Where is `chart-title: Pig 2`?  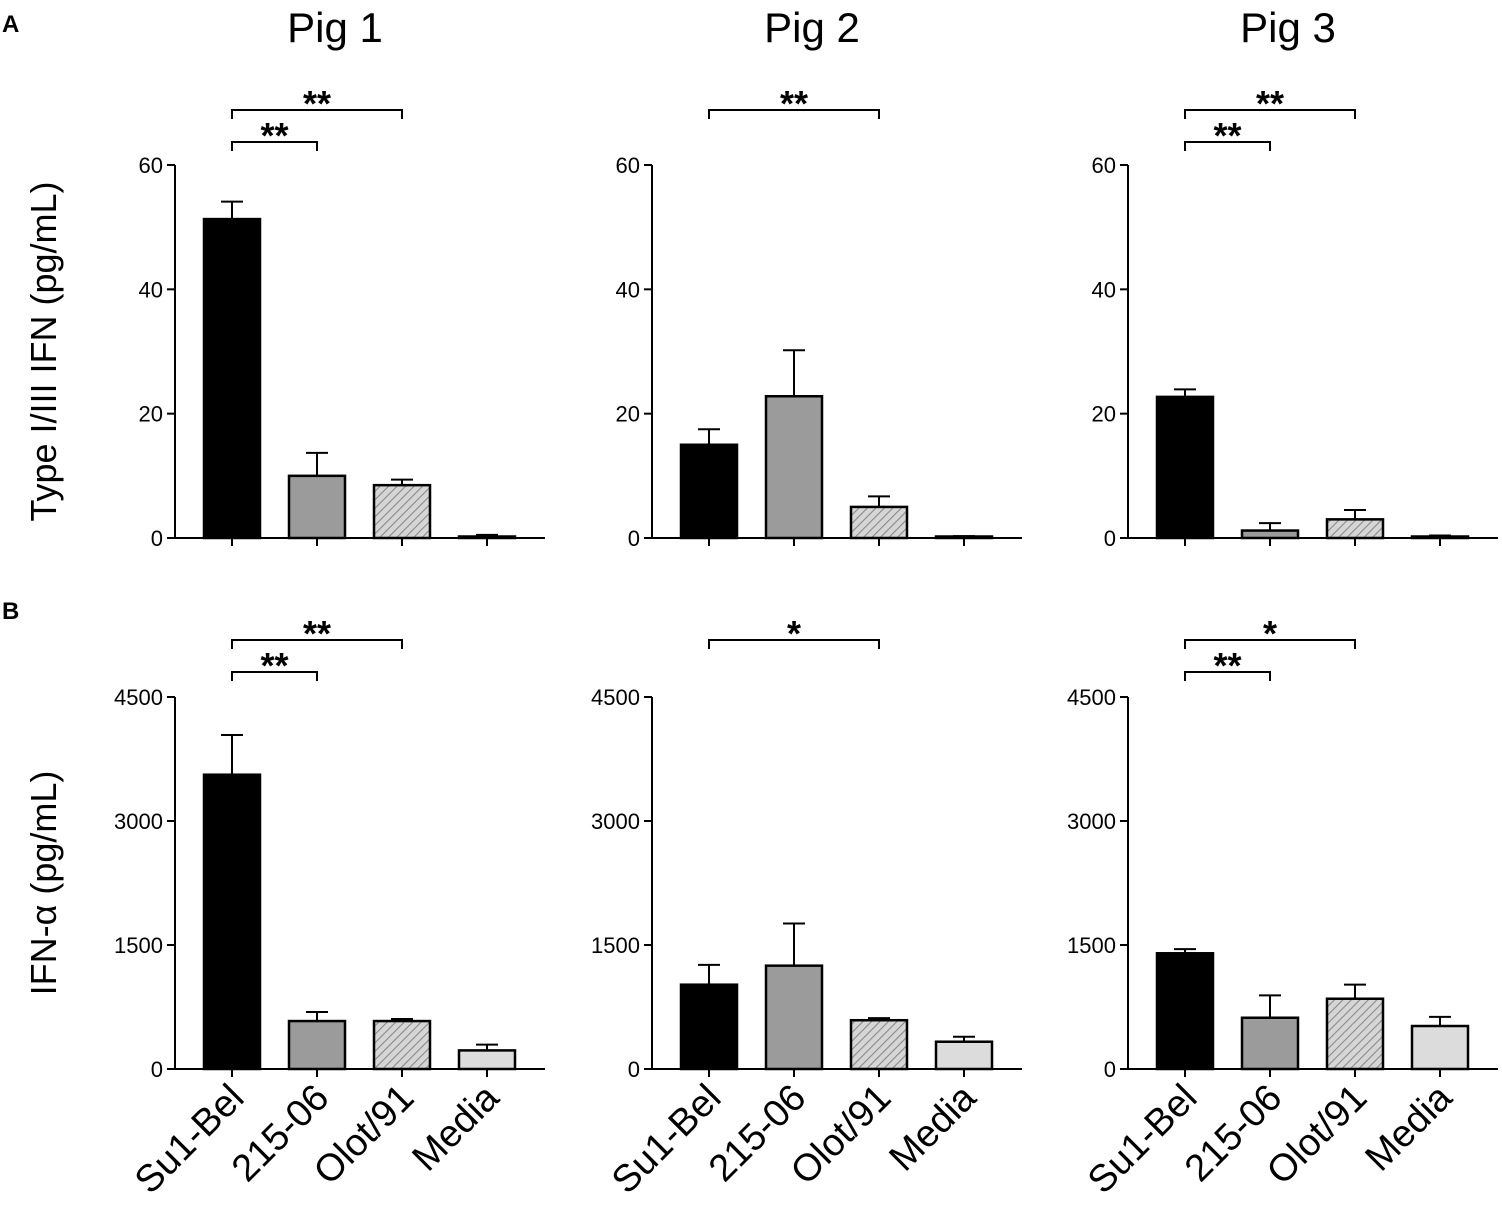
chart-title: Pig 2 is located at coordinates (812, 27).